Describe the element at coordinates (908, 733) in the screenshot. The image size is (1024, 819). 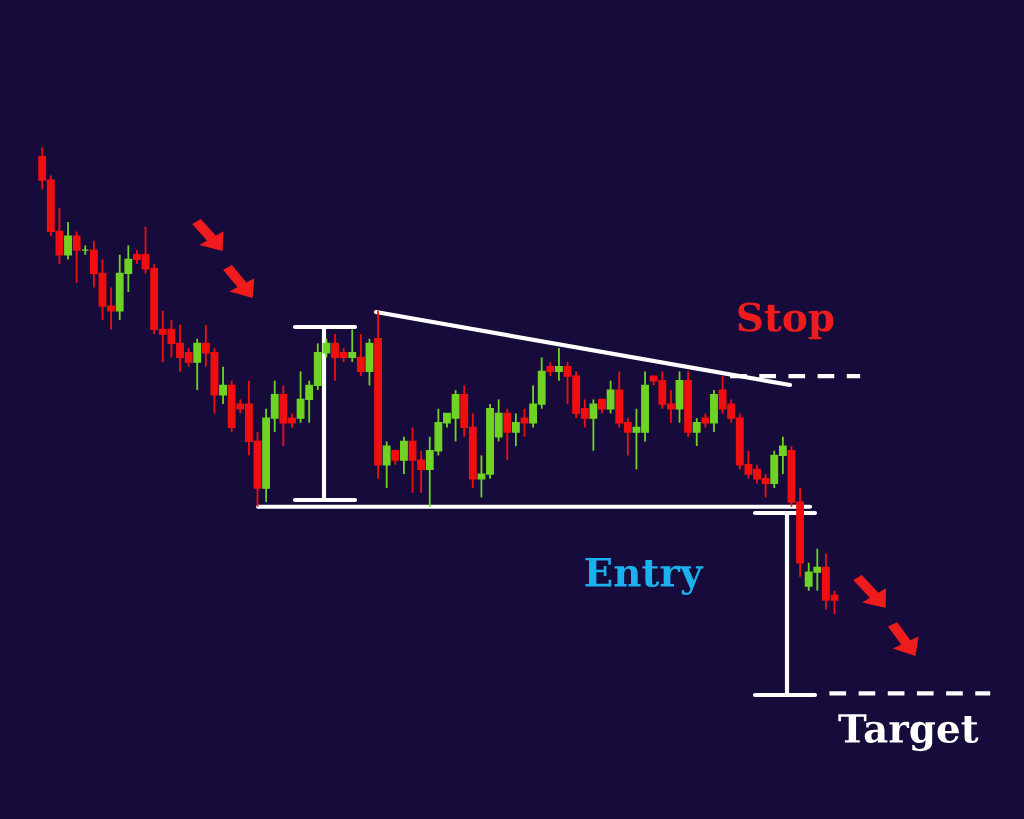
I see `ref-line-label: Target` at that location.